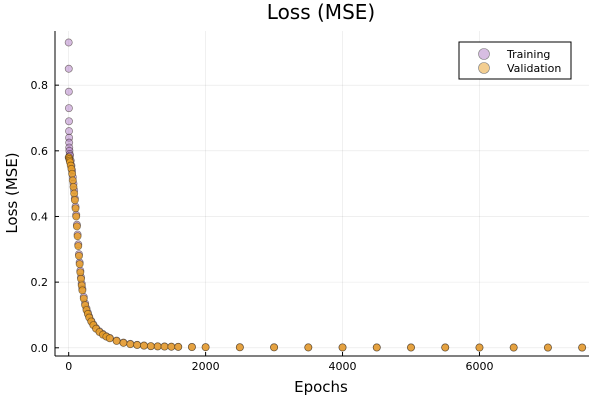  What do you see at coordinates (321, 12) in the screenshot?
I see `chart-title: Loss (MSE)` at bounding box center [321, 12].